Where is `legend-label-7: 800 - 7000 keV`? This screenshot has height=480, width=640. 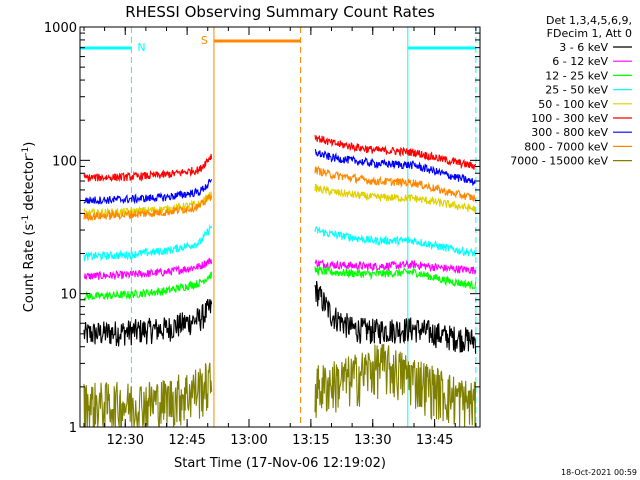
legend-label-7: 800 - 7000 keV is located at coordinates (566, 146).